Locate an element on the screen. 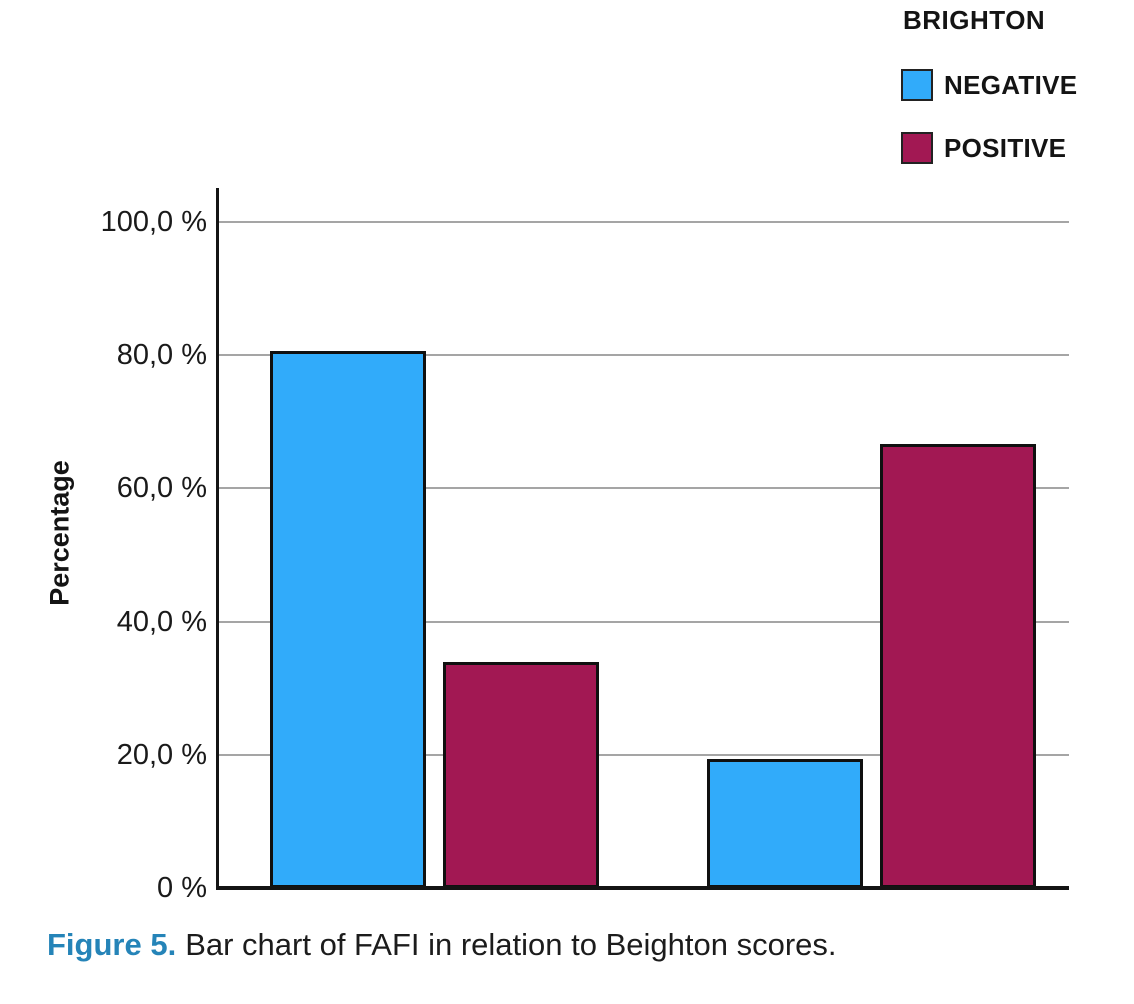  chart-legend: BRIGHTON NEGATIVE POSITIVE is located at coordinates (989, 84).